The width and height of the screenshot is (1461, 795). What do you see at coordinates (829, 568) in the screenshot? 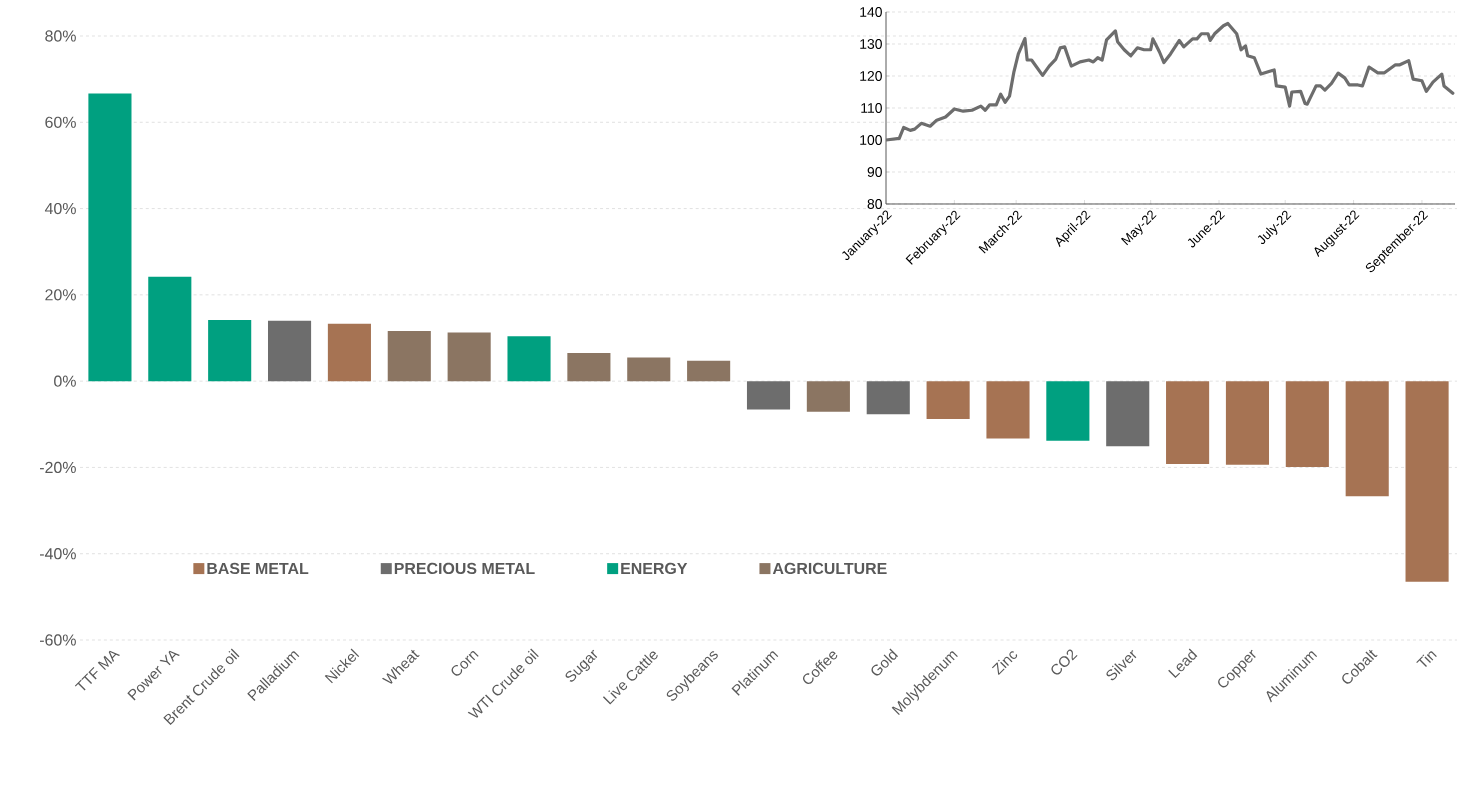
I see `legend-label: AGRICULTURE` at bounding box center [829, 568].